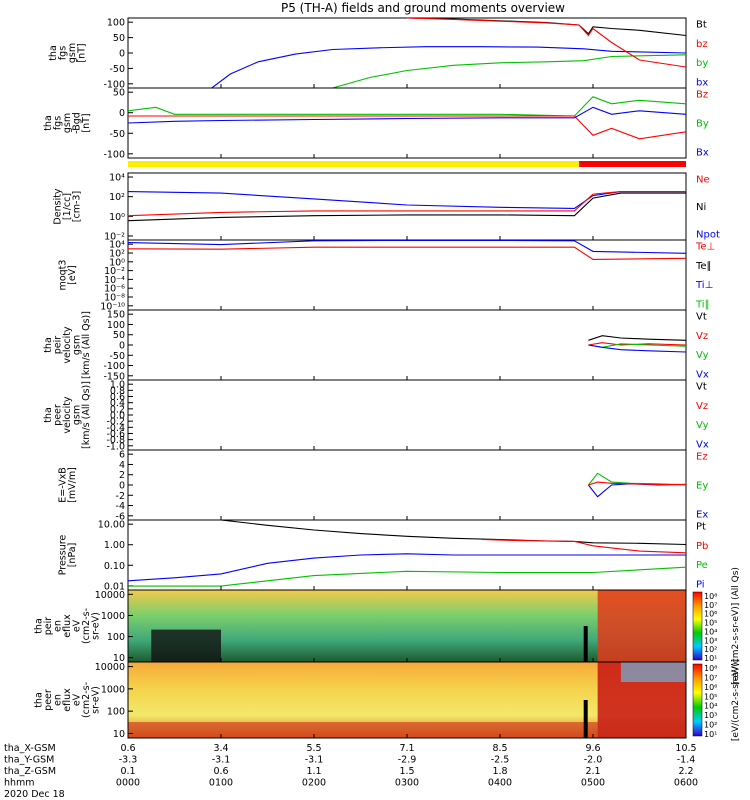 The height and width of the screenshot is (800, 750). I want to click on series-line-Pi, so click(407, 567).